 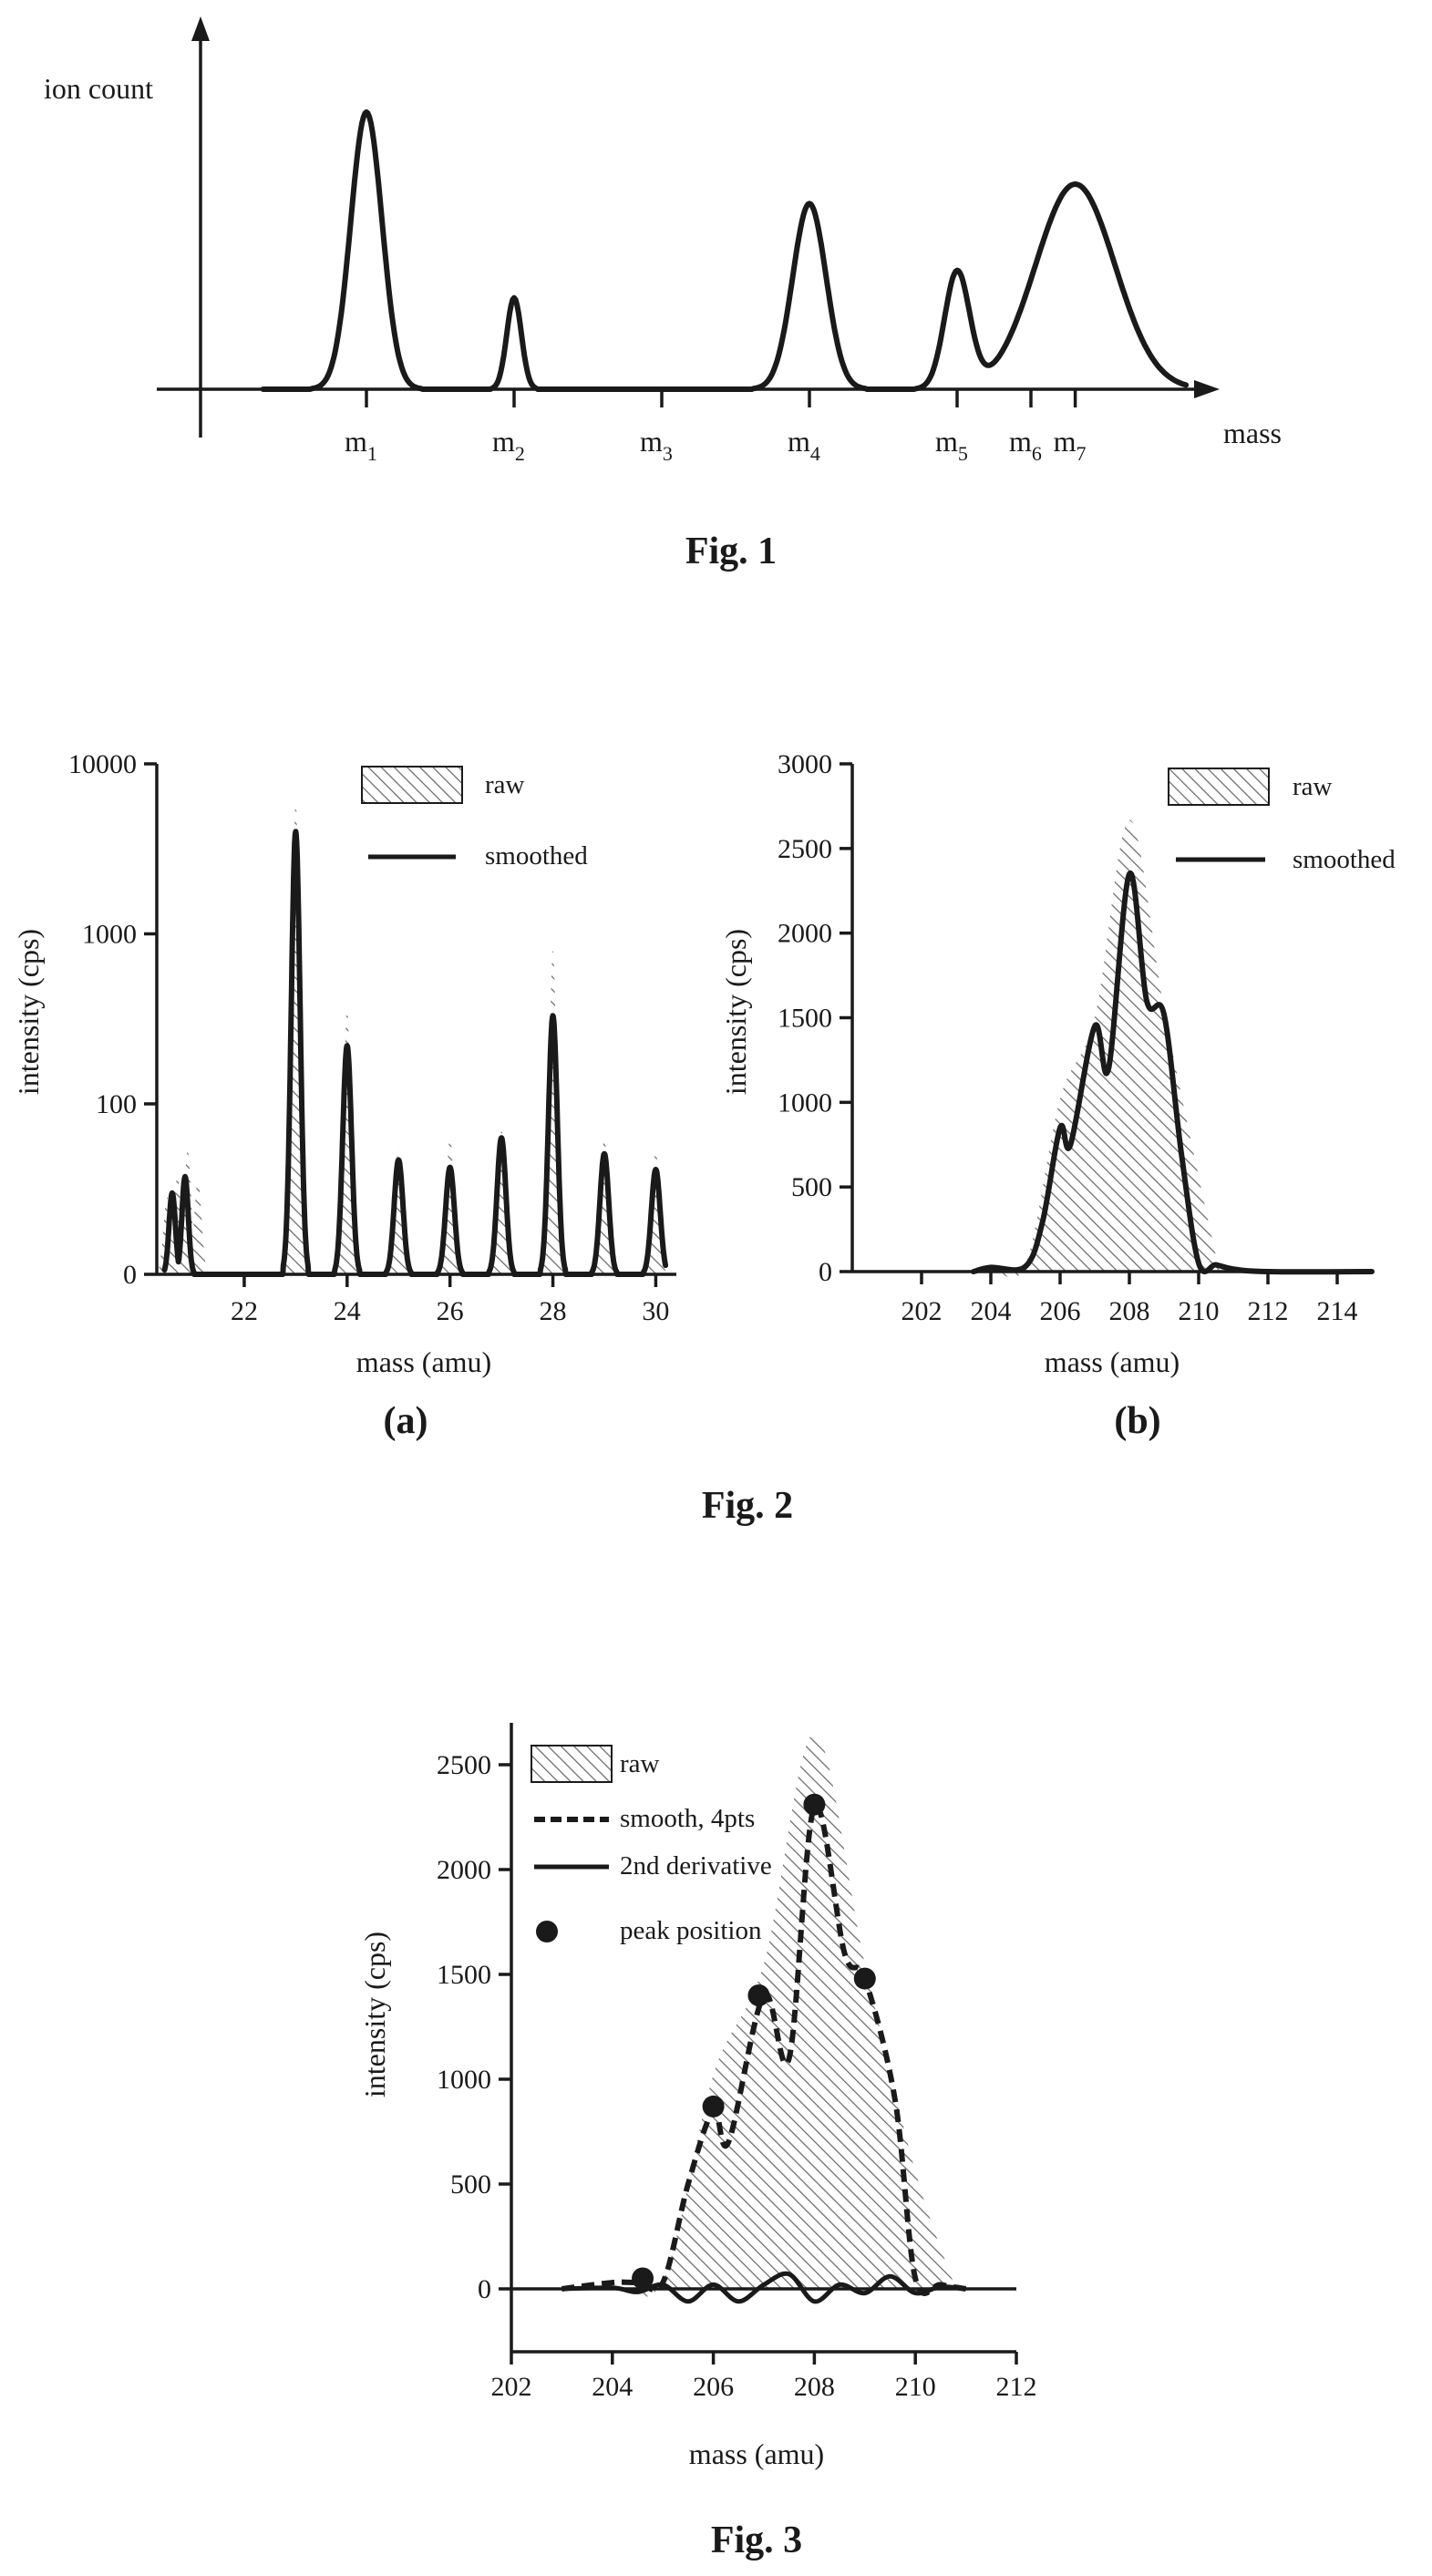 What do you see at coordinates (464, 1765) in the screenshot?
I see `fig3-y-tick-label: 2500` at bounding box center [464, 1765].